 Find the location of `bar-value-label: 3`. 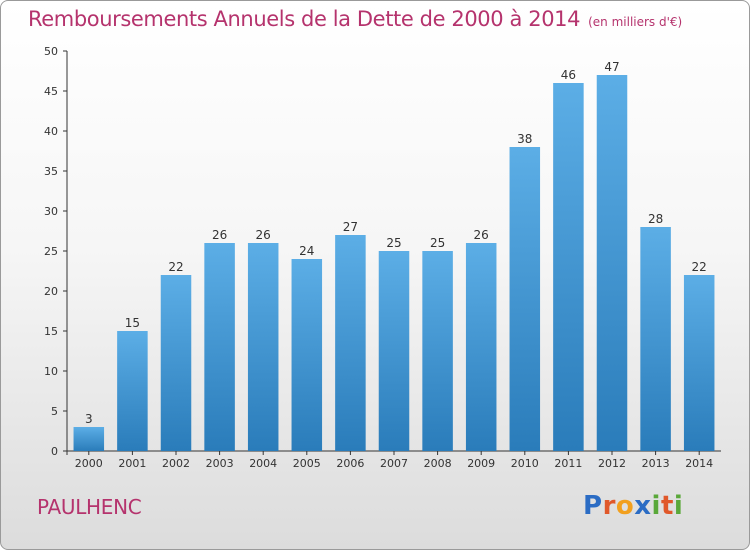

bar-value-label: 3 is located at coordinates (89, 419).